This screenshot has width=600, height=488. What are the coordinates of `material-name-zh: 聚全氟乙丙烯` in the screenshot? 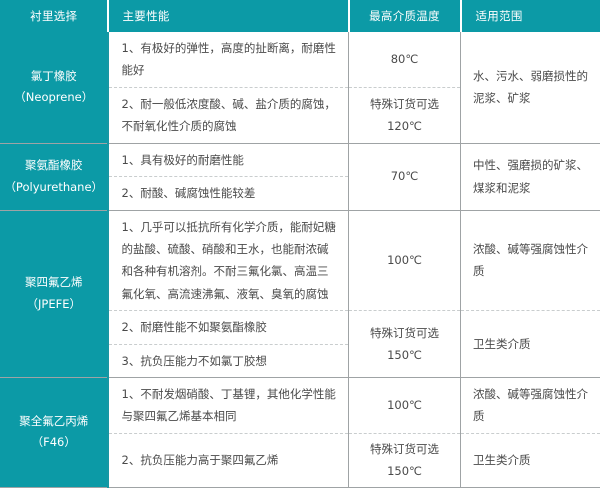 It's located at (54, 422).